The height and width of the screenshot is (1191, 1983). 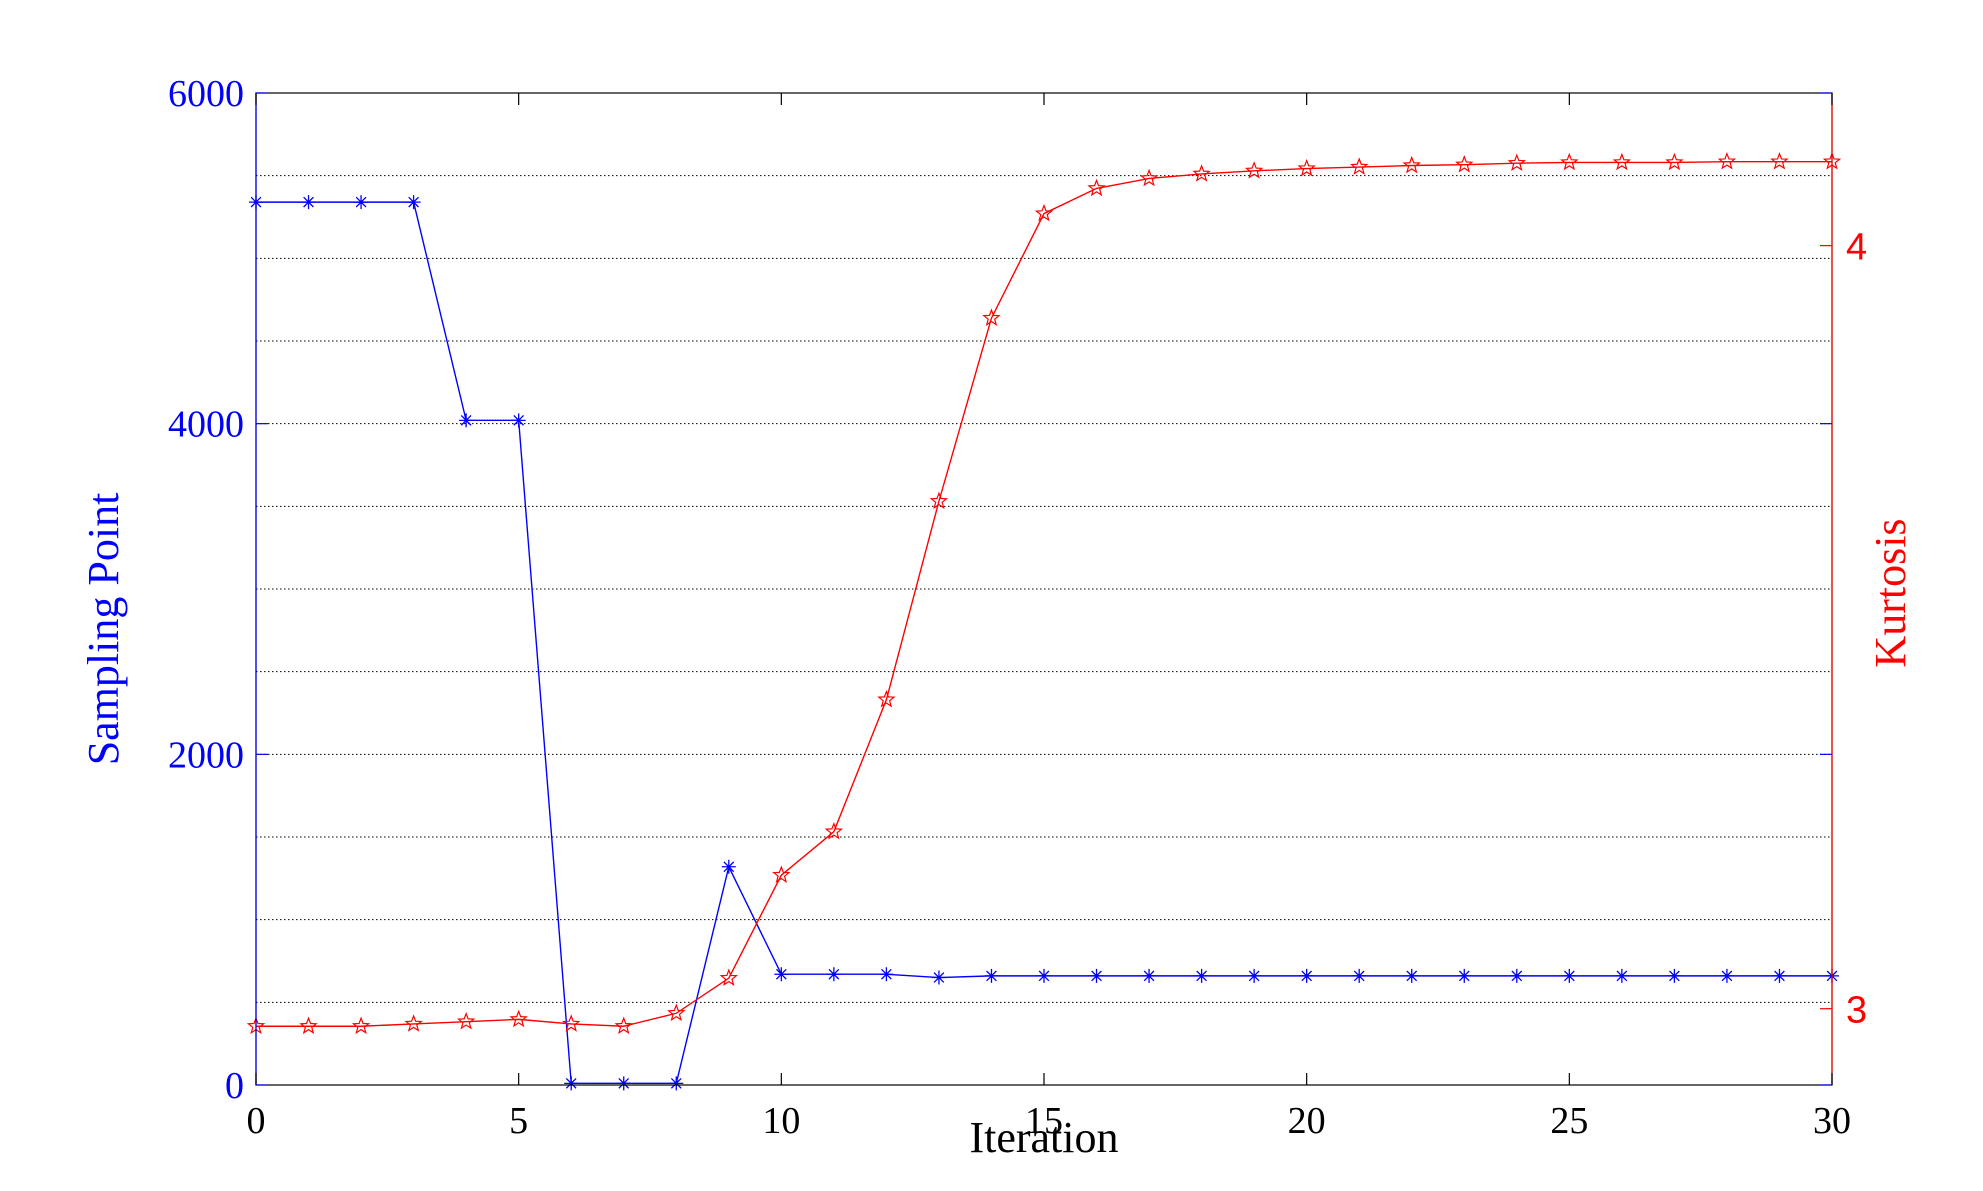 I want to click on right-y-tick-label: 3, so click(x=1856, y=1011).